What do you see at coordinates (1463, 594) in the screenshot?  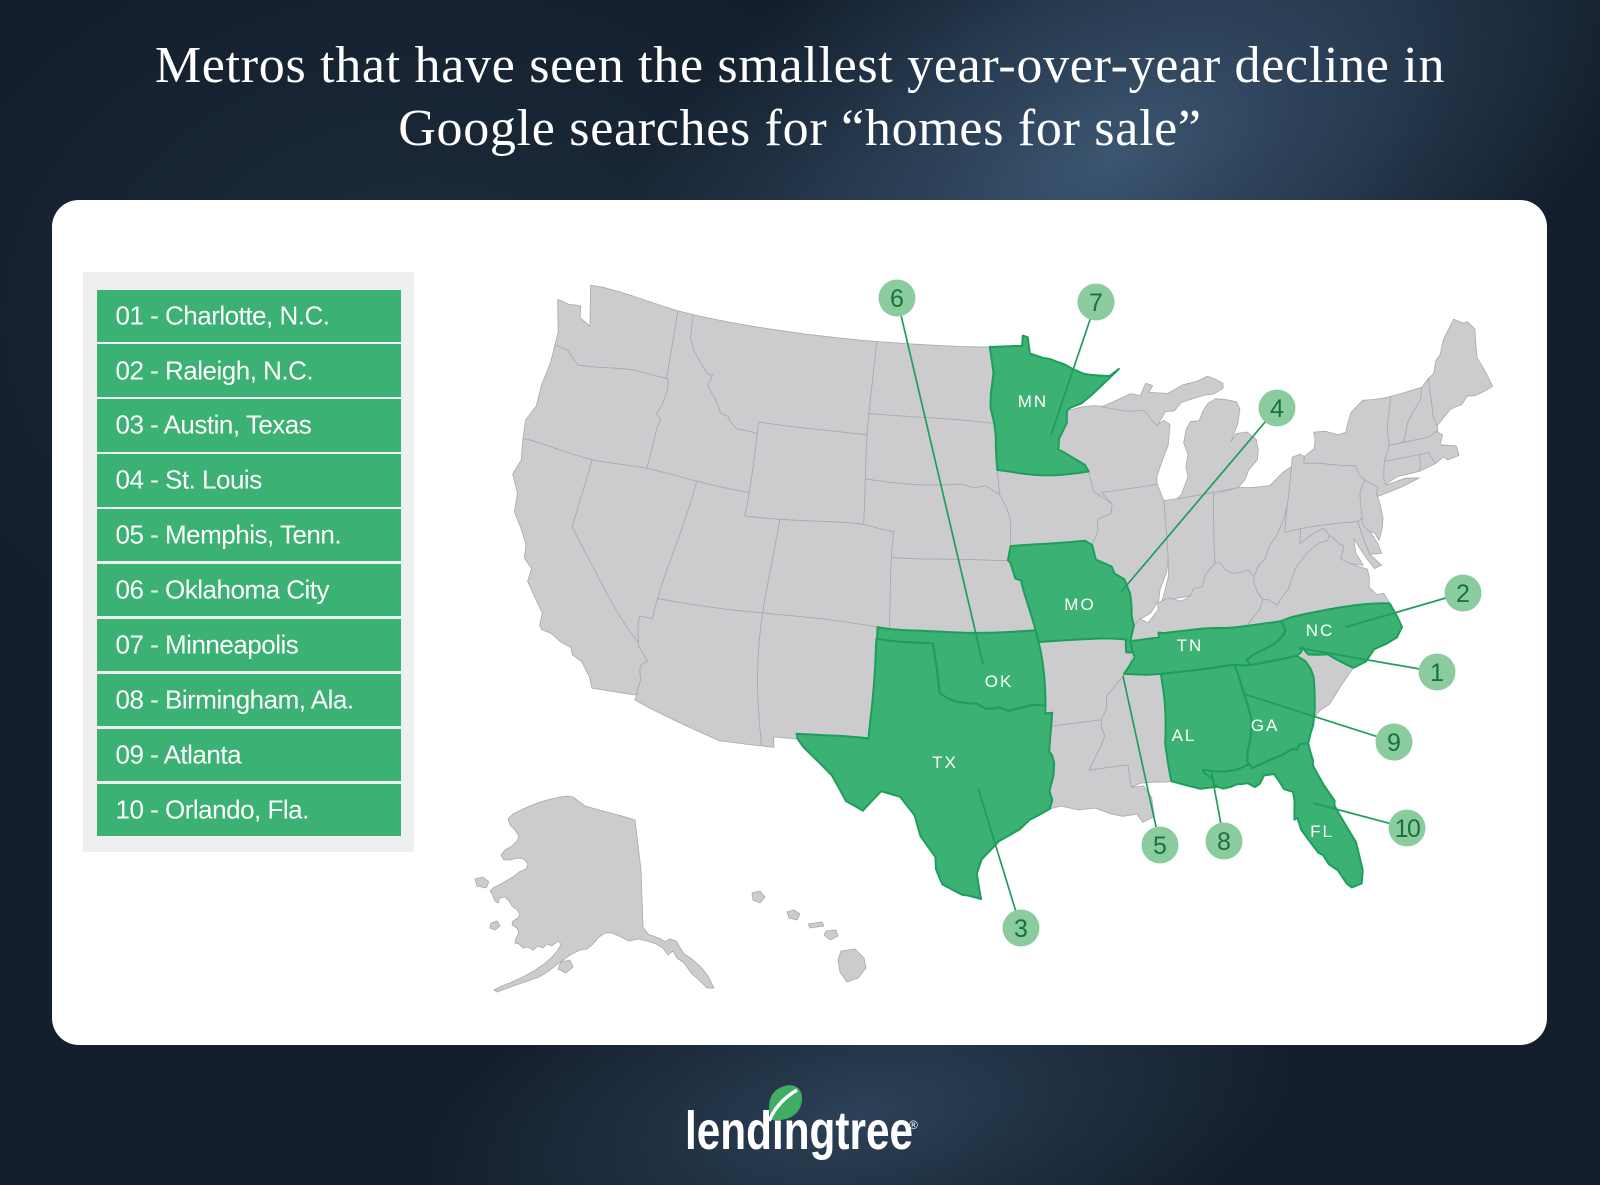 I see `svg-text: 2` at bounding box center [1463, 594].